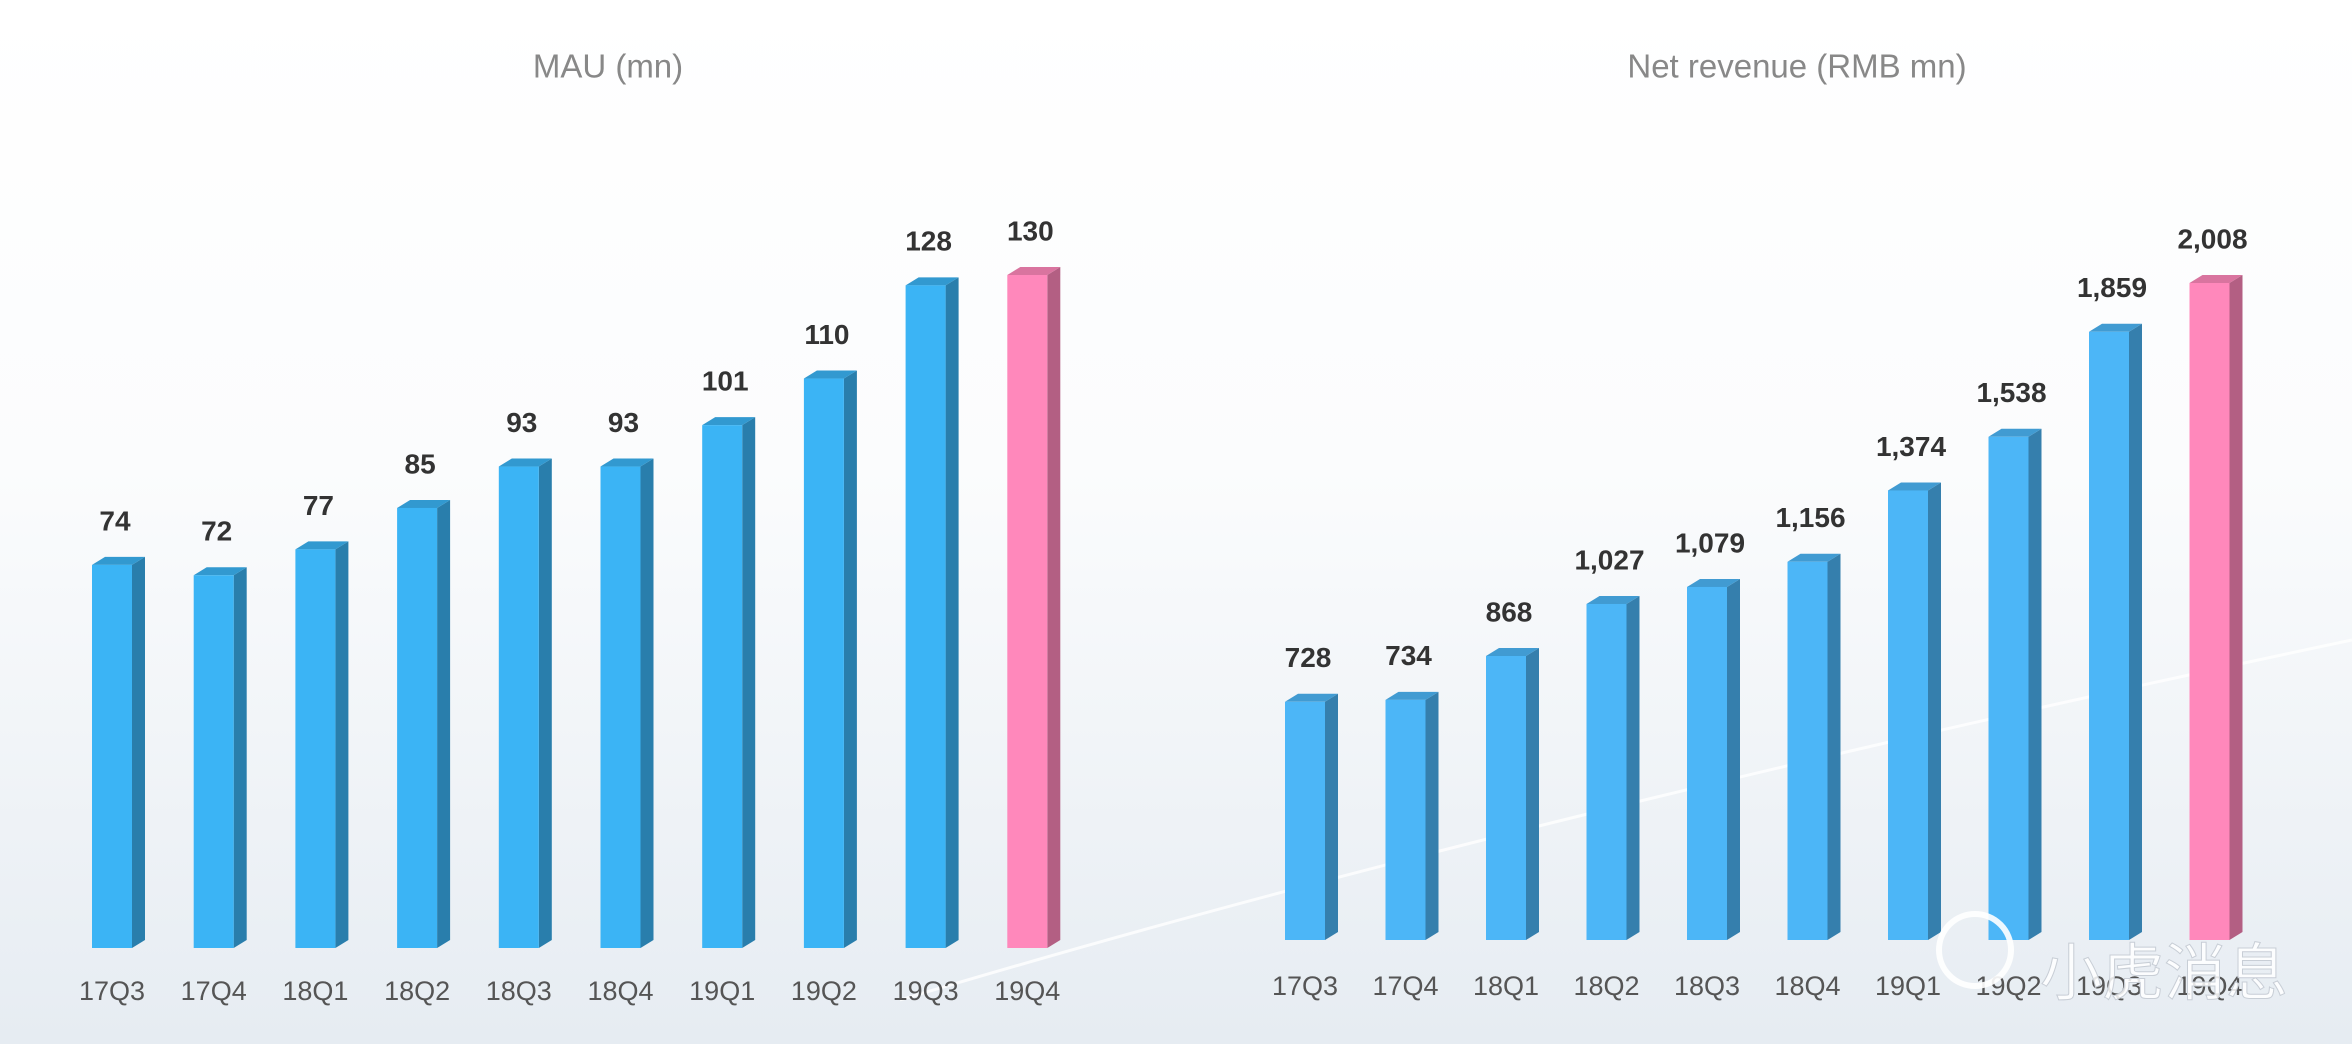  I want to click on value-label: 101, so click(725, 381).